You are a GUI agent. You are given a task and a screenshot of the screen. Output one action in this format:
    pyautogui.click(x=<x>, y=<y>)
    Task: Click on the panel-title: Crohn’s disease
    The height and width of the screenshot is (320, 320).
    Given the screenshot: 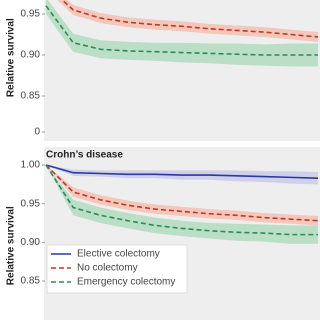 What is the action you would take?
    pyautogui.click(x=84, y=155)
    